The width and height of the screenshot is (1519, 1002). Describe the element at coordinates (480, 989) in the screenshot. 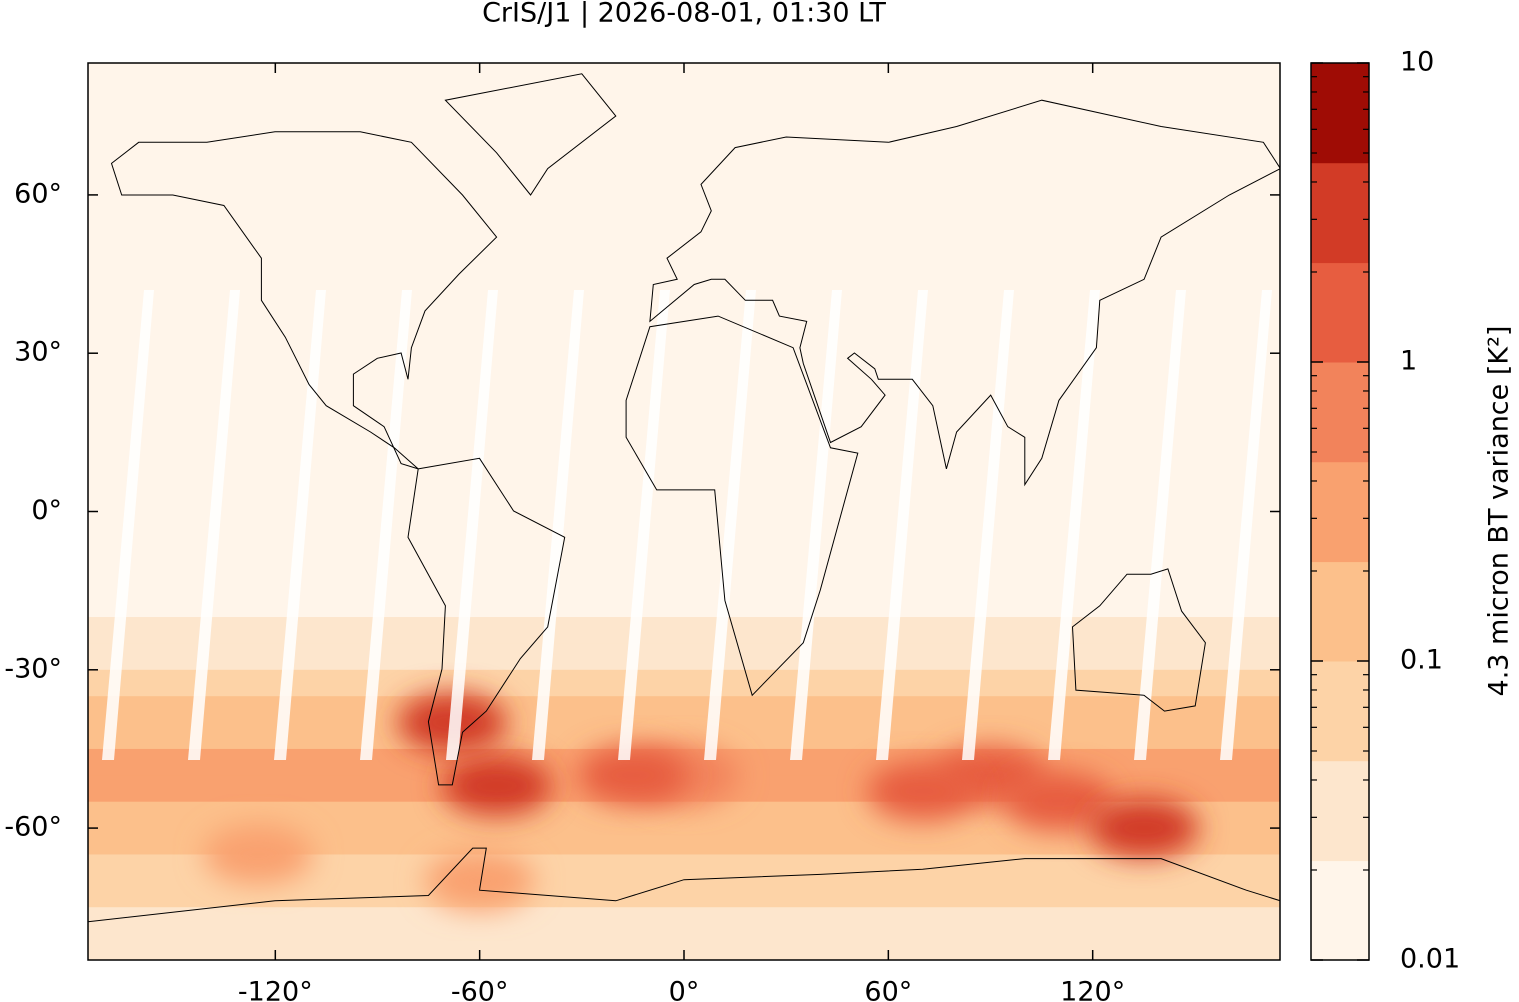

I see `x-tick-label: -60°` at that location.